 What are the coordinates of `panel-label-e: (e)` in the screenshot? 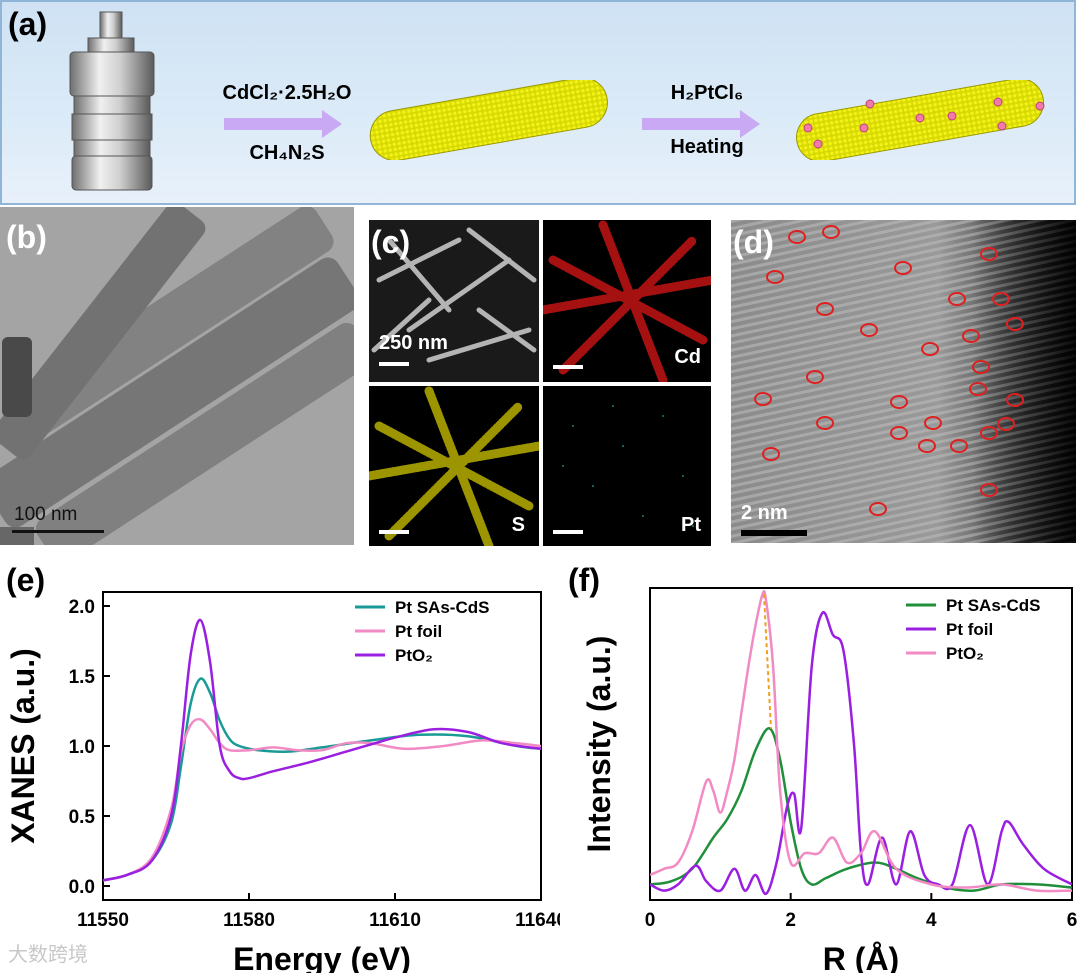 It's located at (26, 580).